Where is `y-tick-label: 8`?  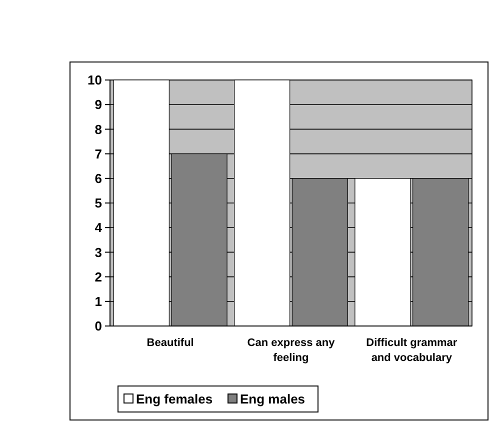 y-tick-label: 8 is located at coordinates (98, 129).